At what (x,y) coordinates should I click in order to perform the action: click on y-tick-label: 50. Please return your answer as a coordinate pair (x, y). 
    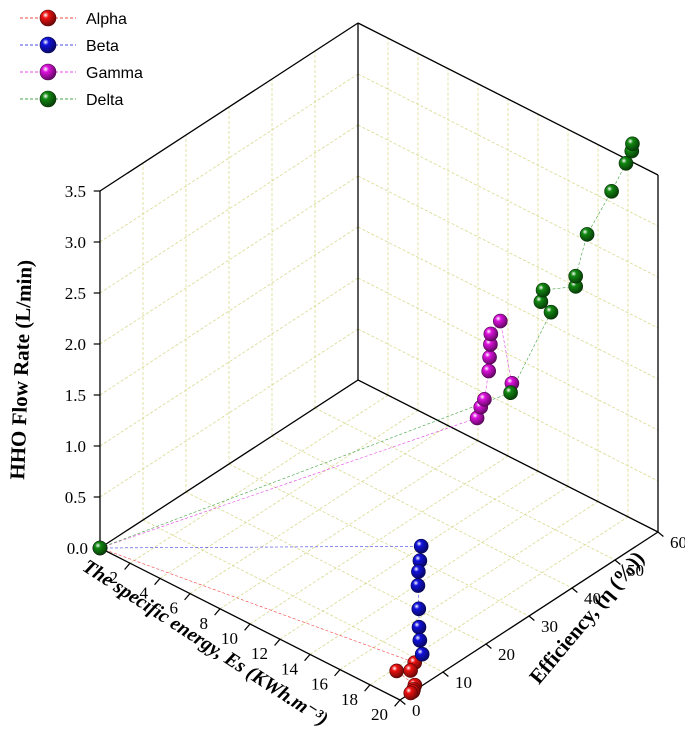
    Looking at the image, I should click on (635, 570).